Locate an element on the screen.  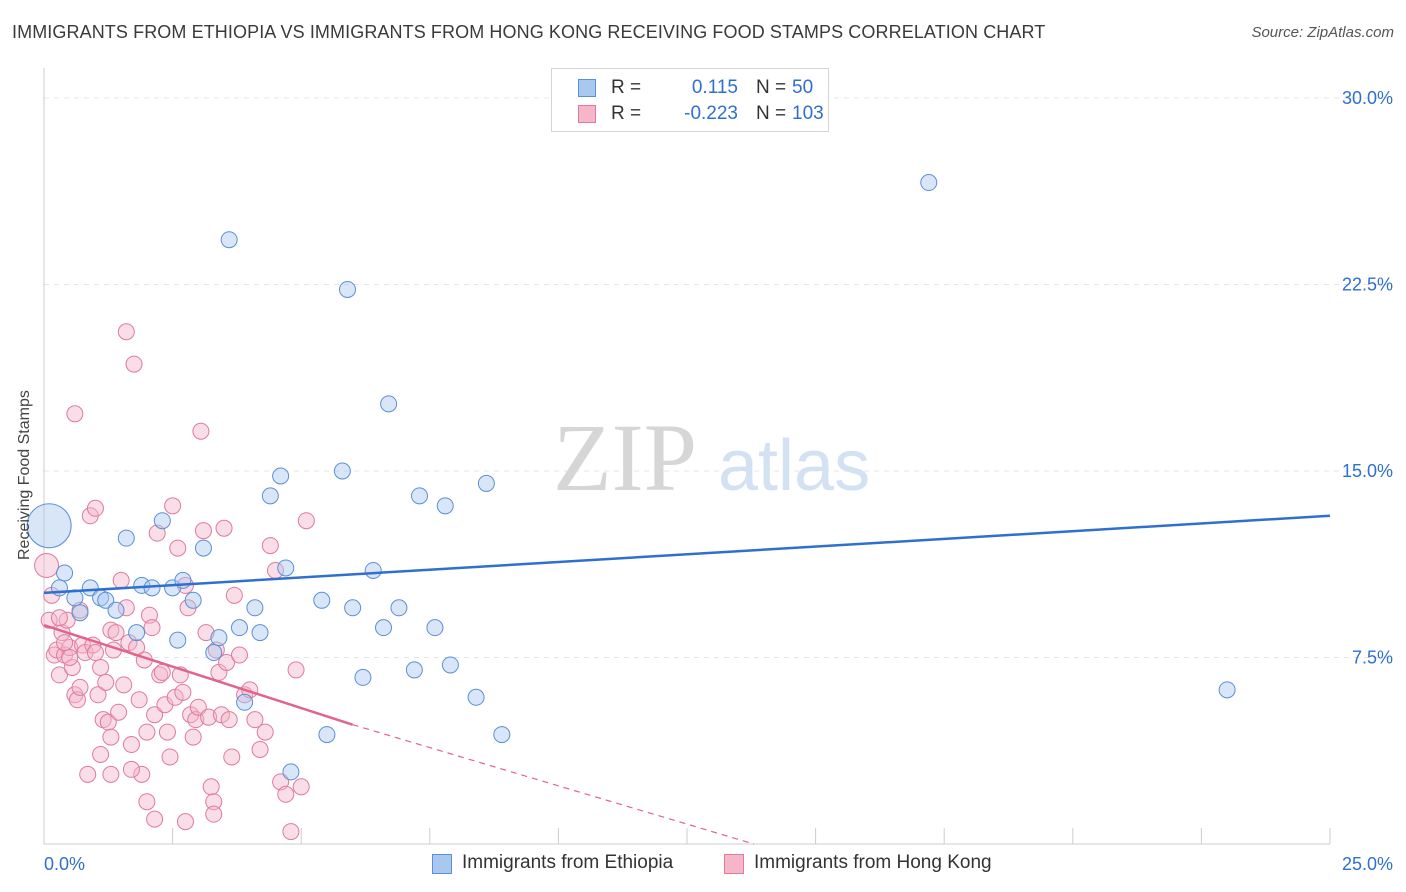
y-tick-label: 15.0% is located at coordinates (1367, 471).